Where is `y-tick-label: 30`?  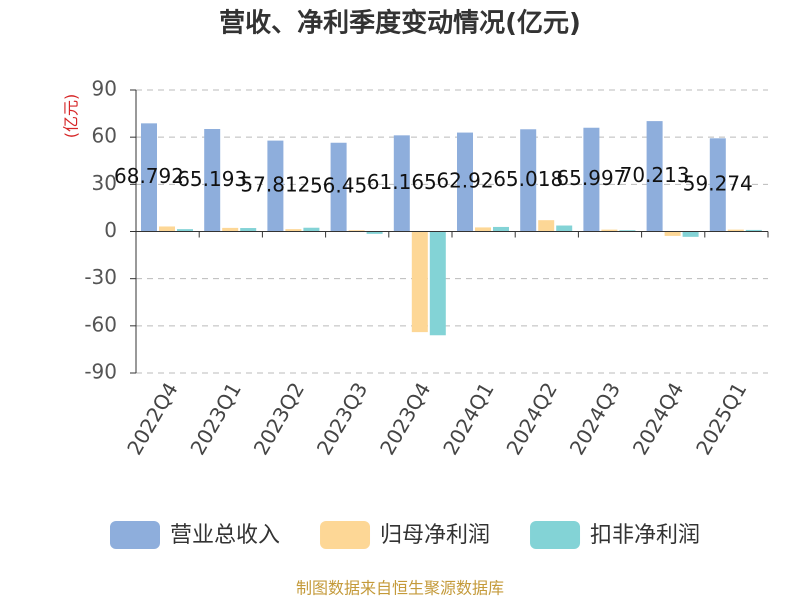 y-tick-label: 30 is located at coordinates (104, 183).